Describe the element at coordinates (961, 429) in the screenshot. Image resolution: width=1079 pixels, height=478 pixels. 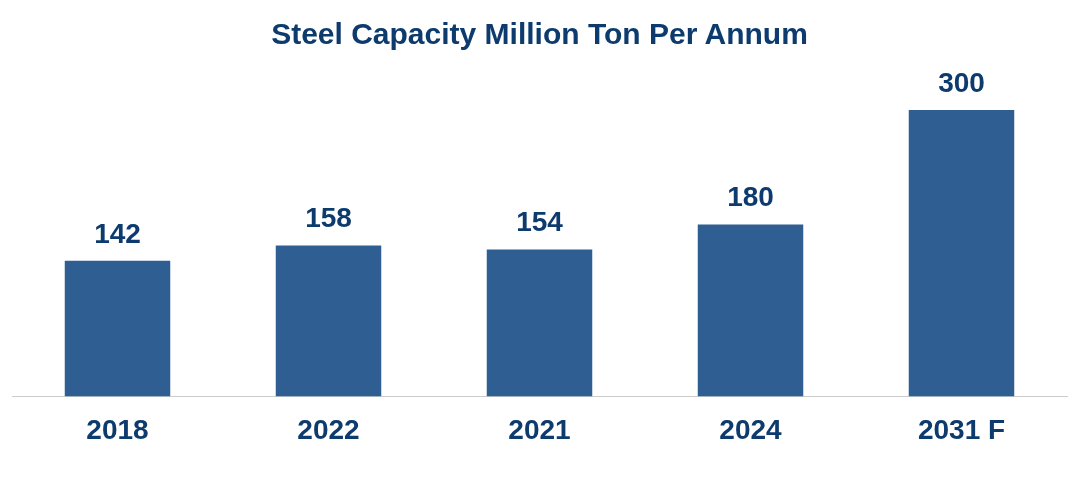
I see `x-tick-label: 2031 F` at that location.